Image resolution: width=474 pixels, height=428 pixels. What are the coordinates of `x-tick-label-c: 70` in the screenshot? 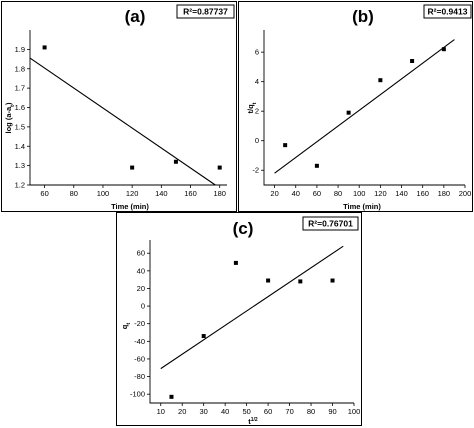 It's located at (289, 411).